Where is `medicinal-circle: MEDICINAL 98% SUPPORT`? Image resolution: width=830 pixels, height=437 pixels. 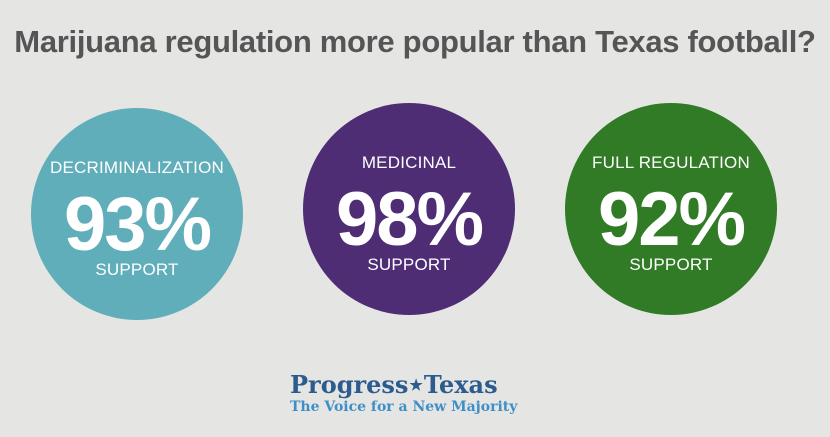
medicinal-circle: MEDICINAL 98% SUPPORT is located at coordinates (409, 209).